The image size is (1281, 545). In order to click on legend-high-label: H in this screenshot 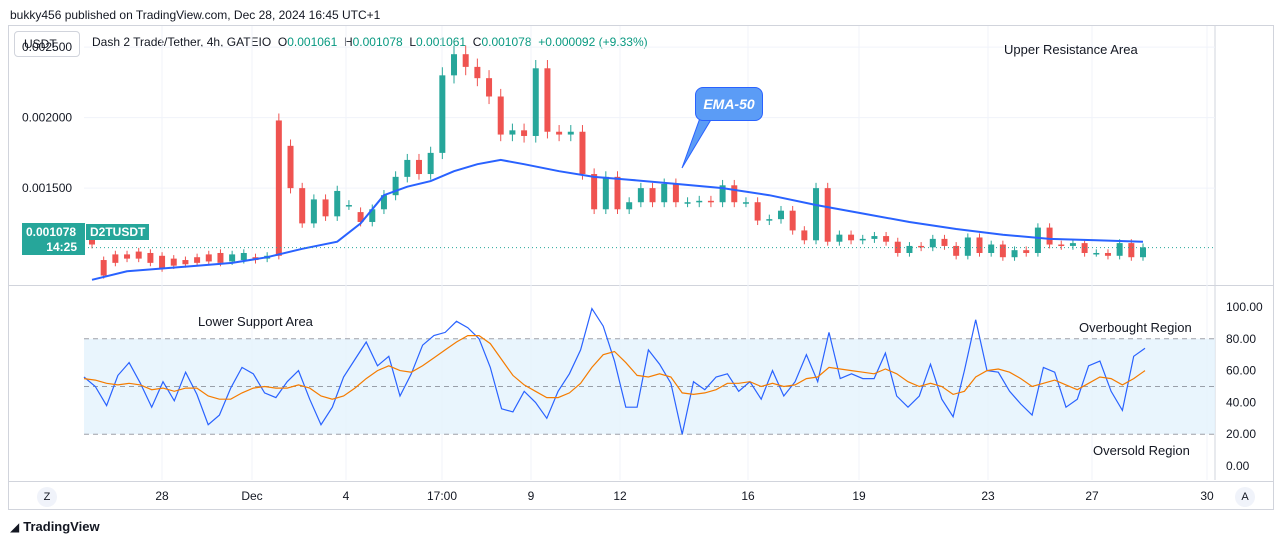, I will do `click(348, 42)`.